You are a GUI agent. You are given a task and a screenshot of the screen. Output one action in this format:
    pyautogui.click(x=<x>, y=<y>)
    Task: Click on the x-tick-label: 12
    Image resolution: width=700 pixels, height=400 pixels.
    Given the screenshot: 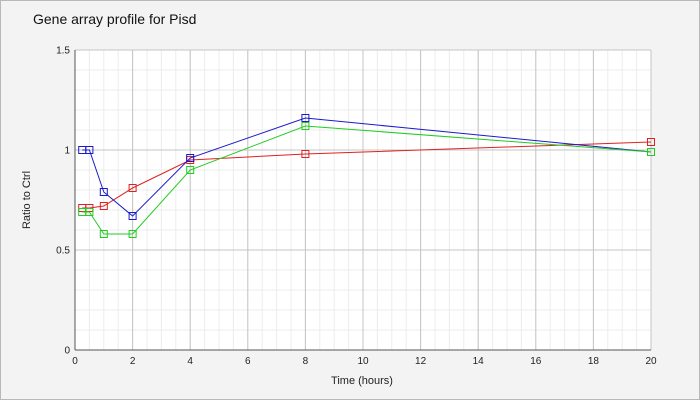 What is the action you would take?
    pyautogui.click(x=421, y=361)
    